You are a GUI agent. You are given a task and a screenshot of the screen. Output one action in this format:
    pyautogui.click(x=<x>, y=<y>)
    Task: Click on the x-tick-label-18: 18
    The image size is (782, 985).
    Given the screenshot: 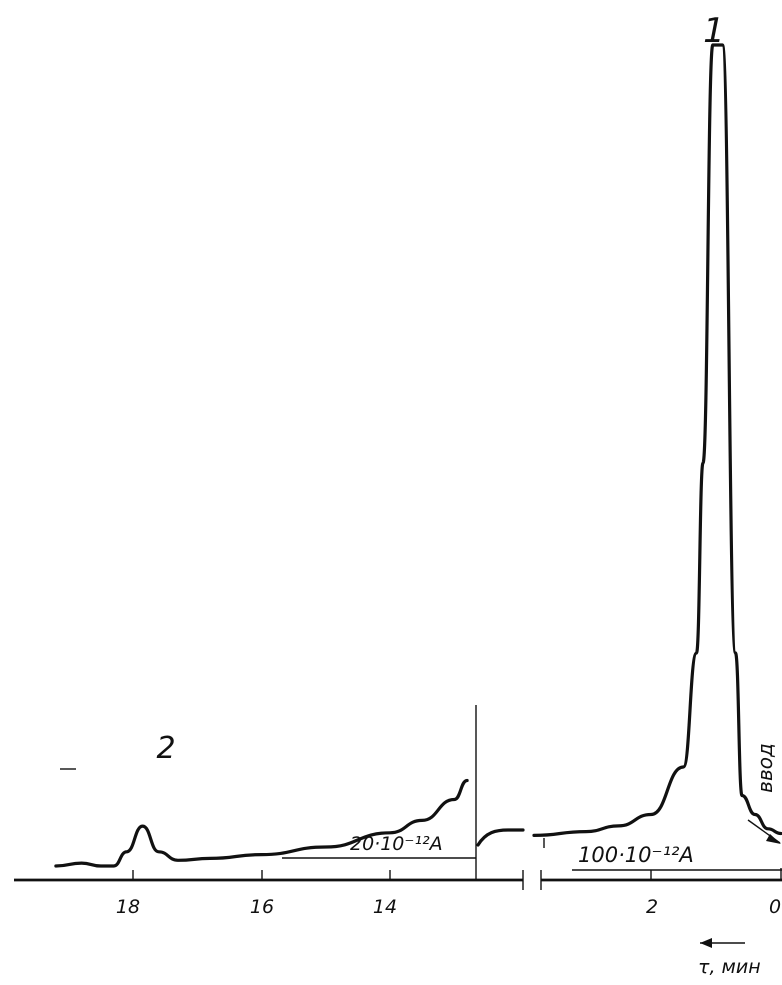 What is the action you would take?
    pyautogui.click(x=128, y=907)
    